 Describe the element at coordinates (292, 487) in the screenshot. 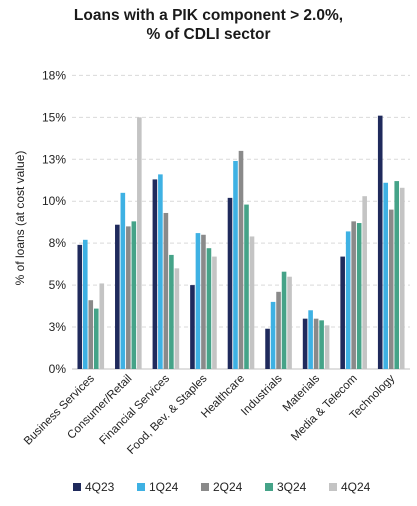

I see `legend-label: 3Q24` at that location.